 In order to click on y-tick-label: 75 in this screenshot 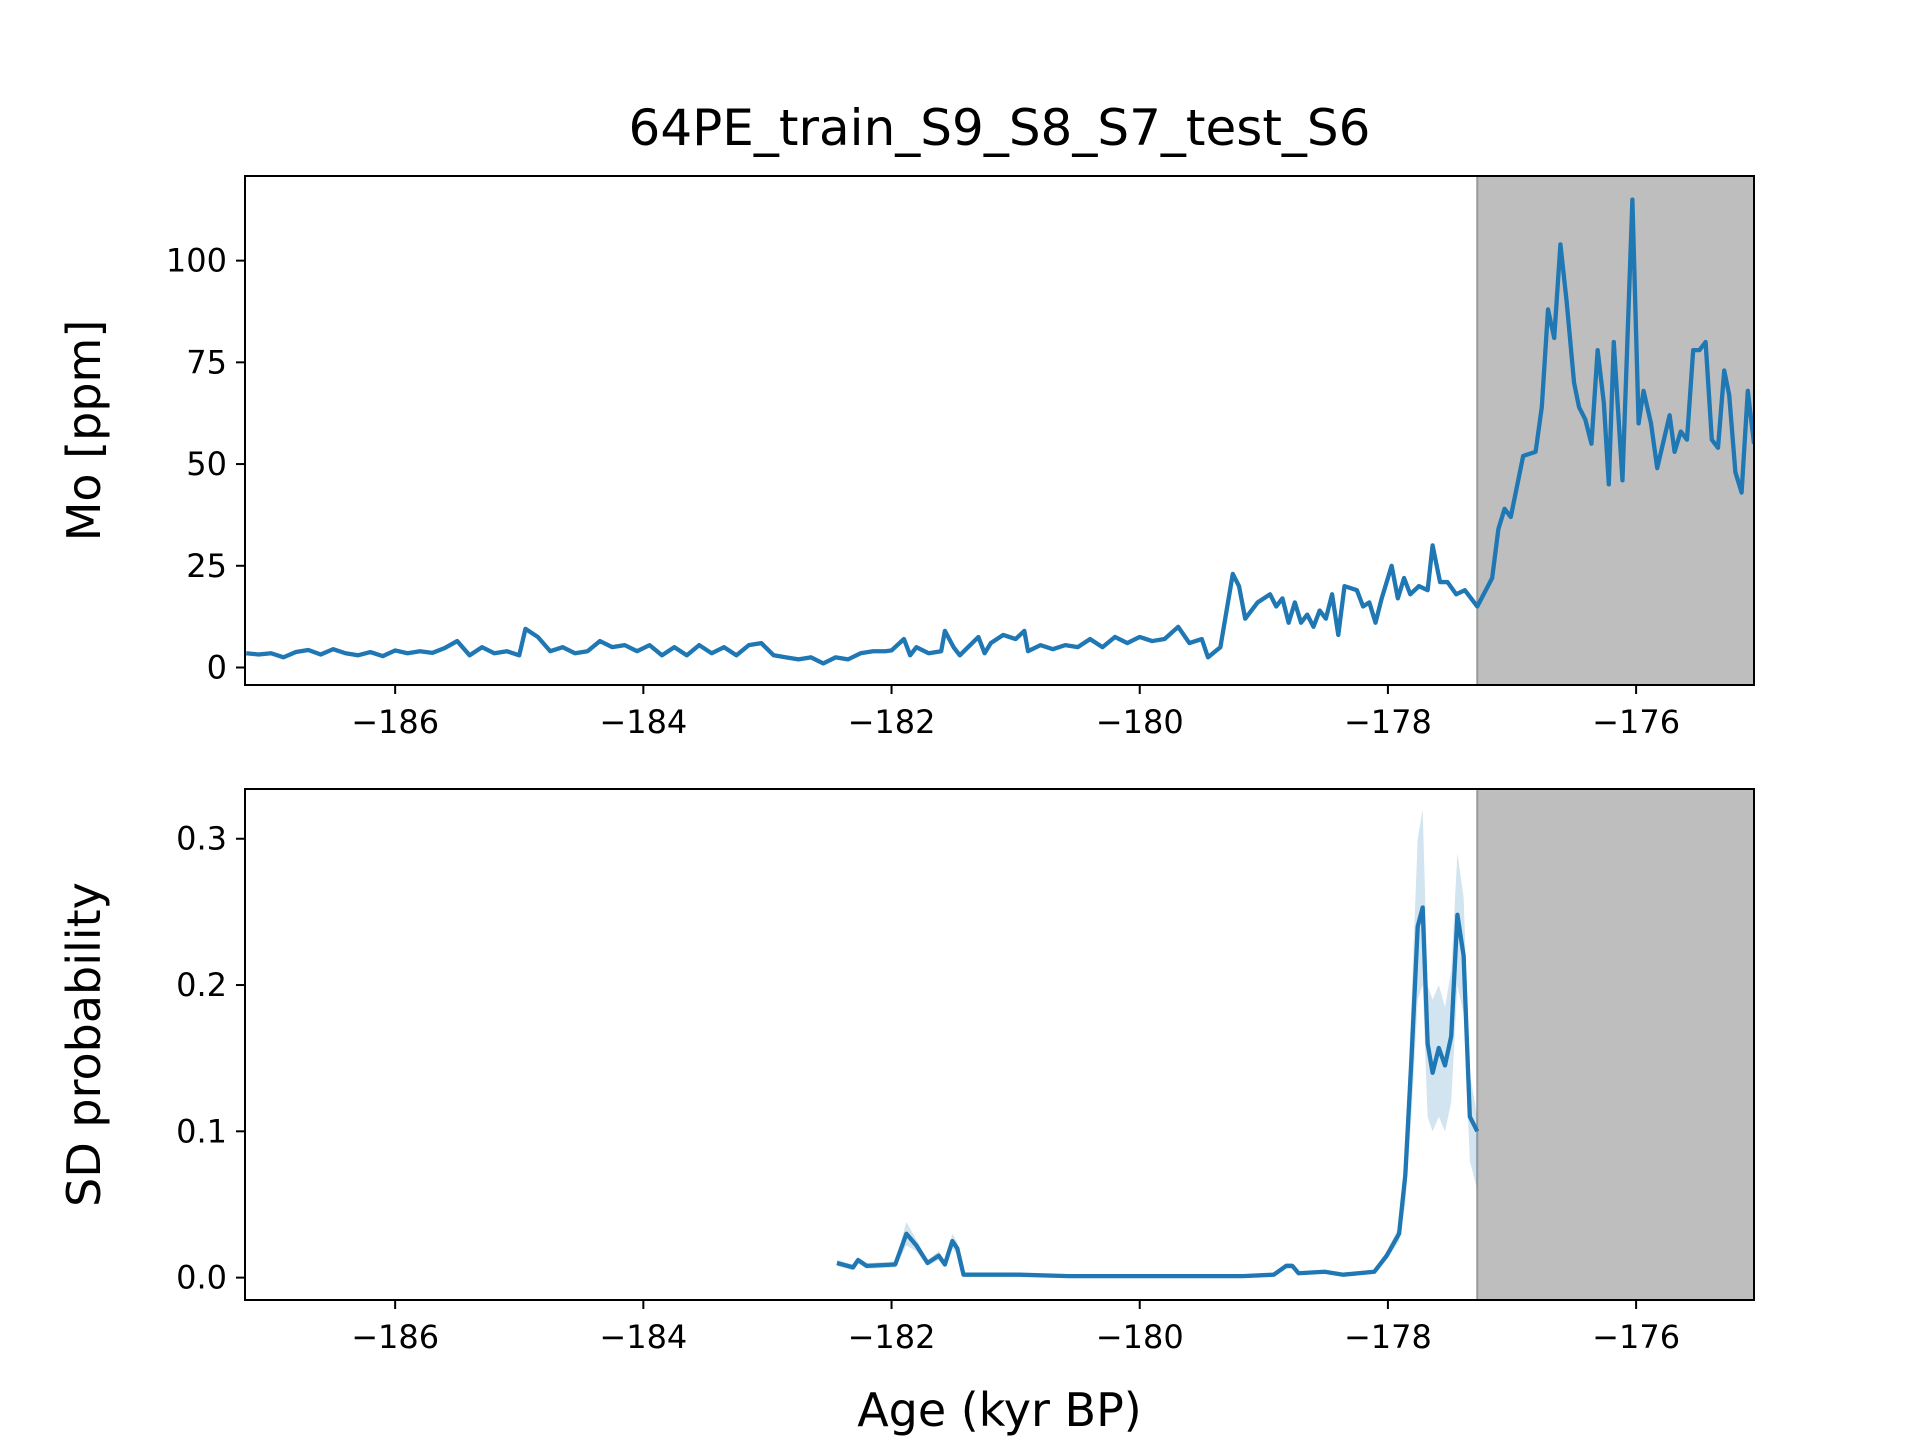, I will do `click(206, 362)`.